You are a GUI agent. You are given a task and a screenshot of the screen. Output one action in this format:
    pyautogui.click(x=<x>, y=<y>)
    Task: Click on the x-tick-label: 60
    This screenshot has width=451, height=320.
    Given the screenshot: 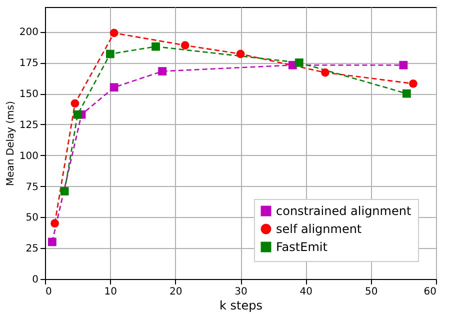 What is the action you would take?
    pyautogui.click(x=430, y=292)
    